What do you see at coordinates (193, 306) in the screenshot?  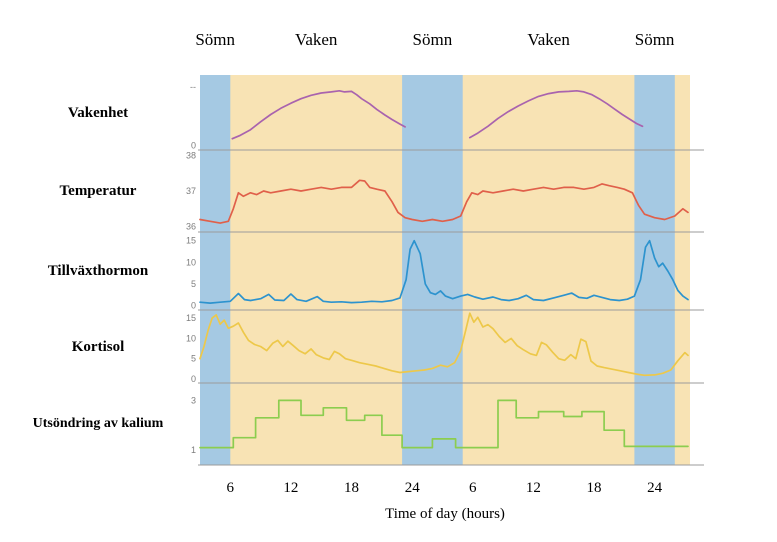 I see `y-tick-label-tillvaxthormon: 0` at bounding box center [193, 306].